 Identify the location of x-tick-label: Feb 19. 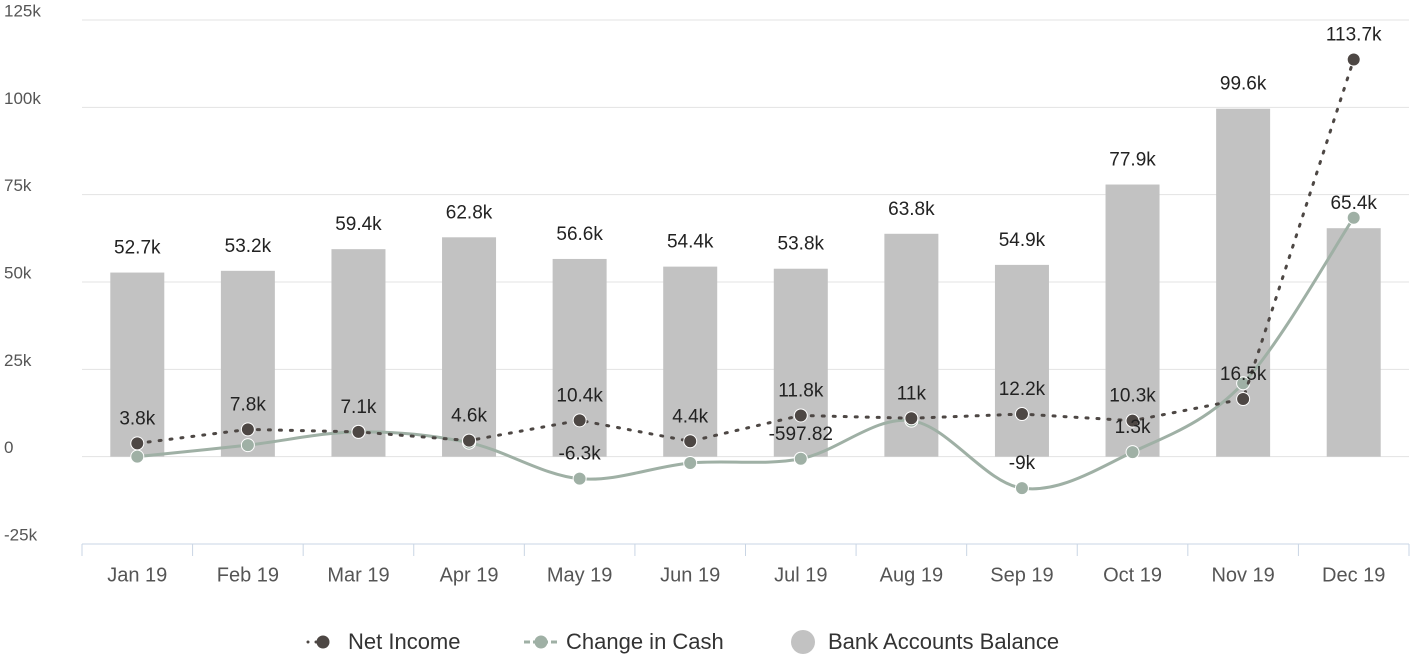
(248, 575).